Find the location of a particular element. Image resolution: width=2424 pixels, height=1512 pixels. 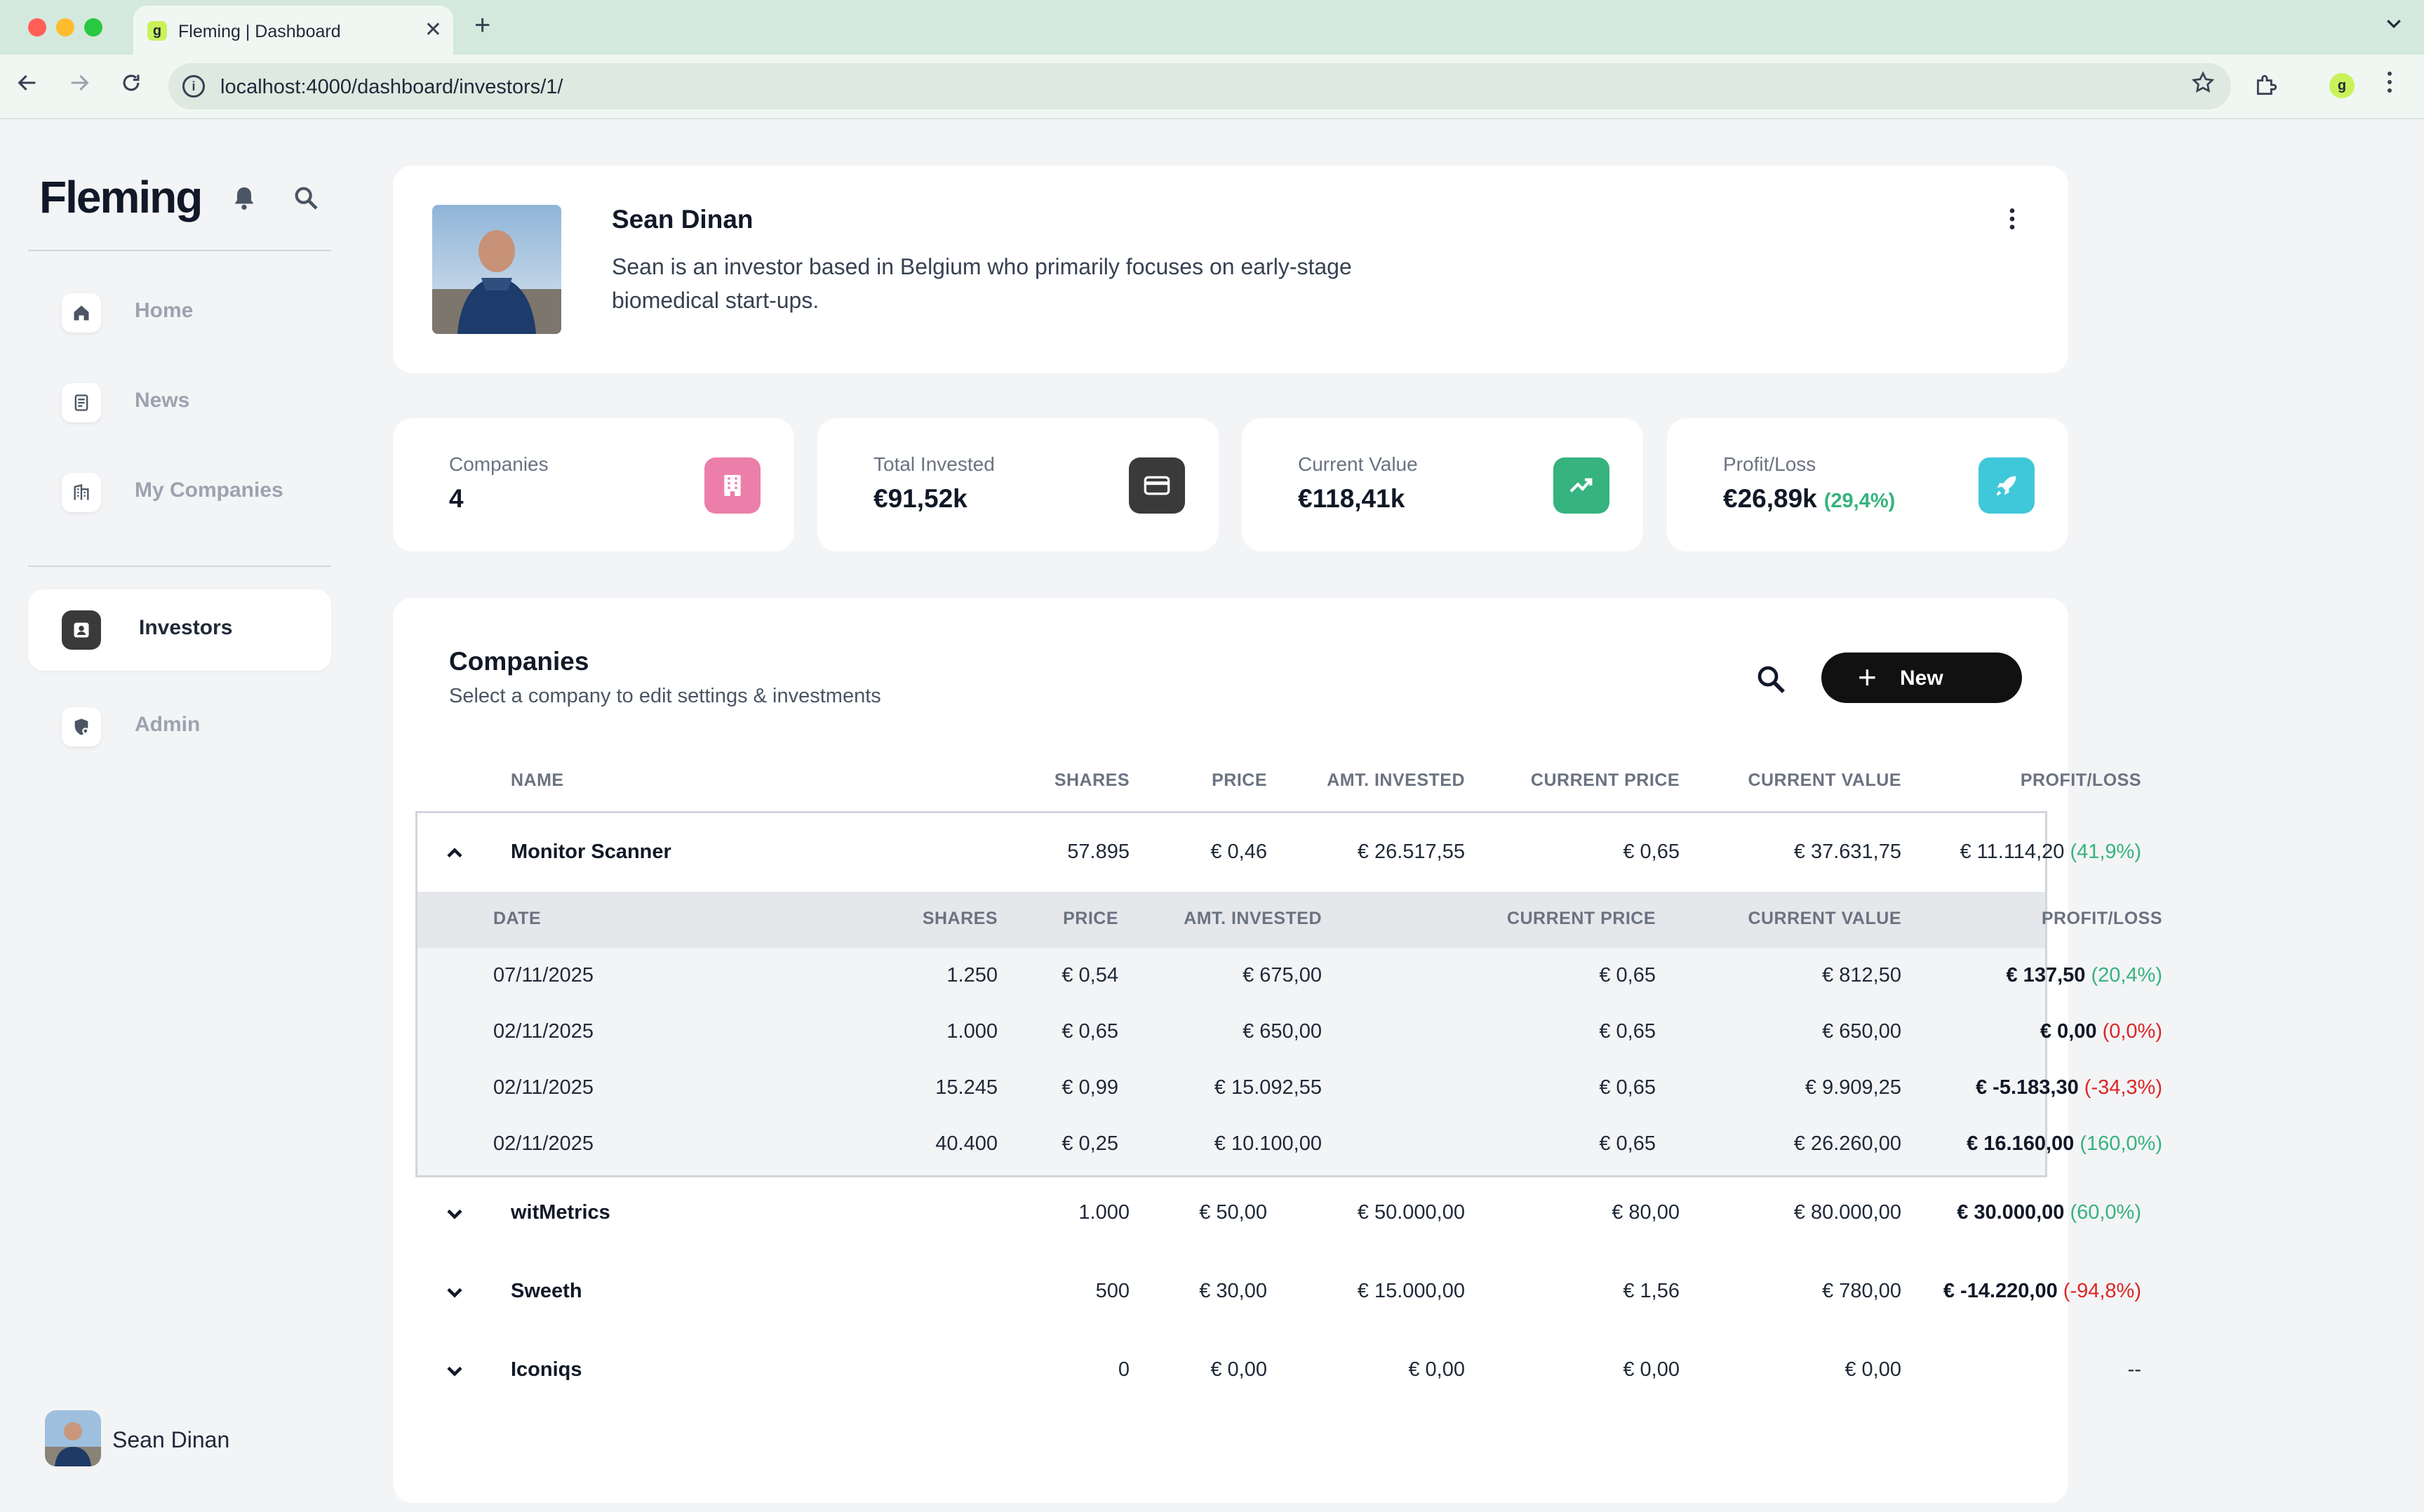

rocket-icon is located at coordinates (2006, 486).